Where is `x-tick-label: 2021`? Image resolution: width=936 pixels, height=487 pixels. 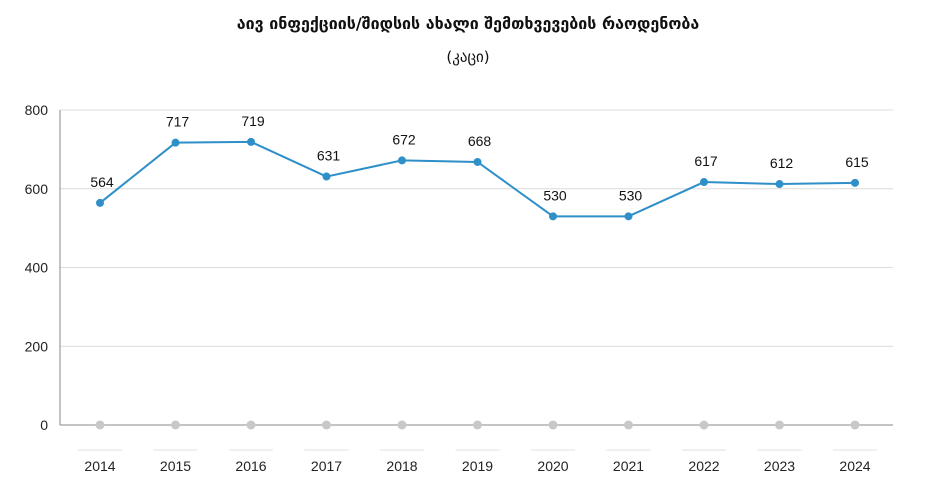
x-tick-label: 2021 is located at coordinates (628, 466).